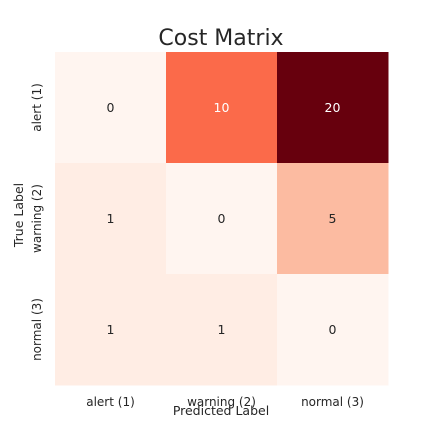  What do you see at coordinates (221, 402) in the screenshot?
I see `x-tick-label-2: warning (2)` at bounding box center [221, 402].